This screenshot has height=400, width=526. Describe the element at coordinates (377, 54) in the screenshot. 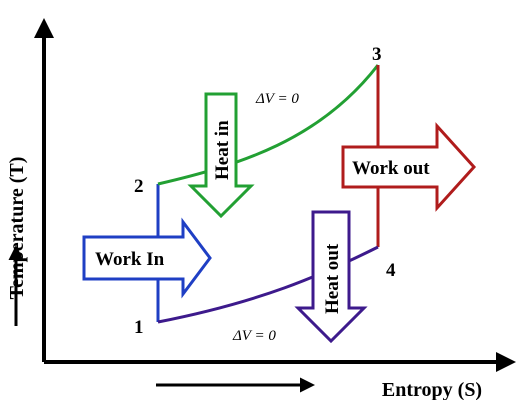

I see `point-3-label: 3` at that location.